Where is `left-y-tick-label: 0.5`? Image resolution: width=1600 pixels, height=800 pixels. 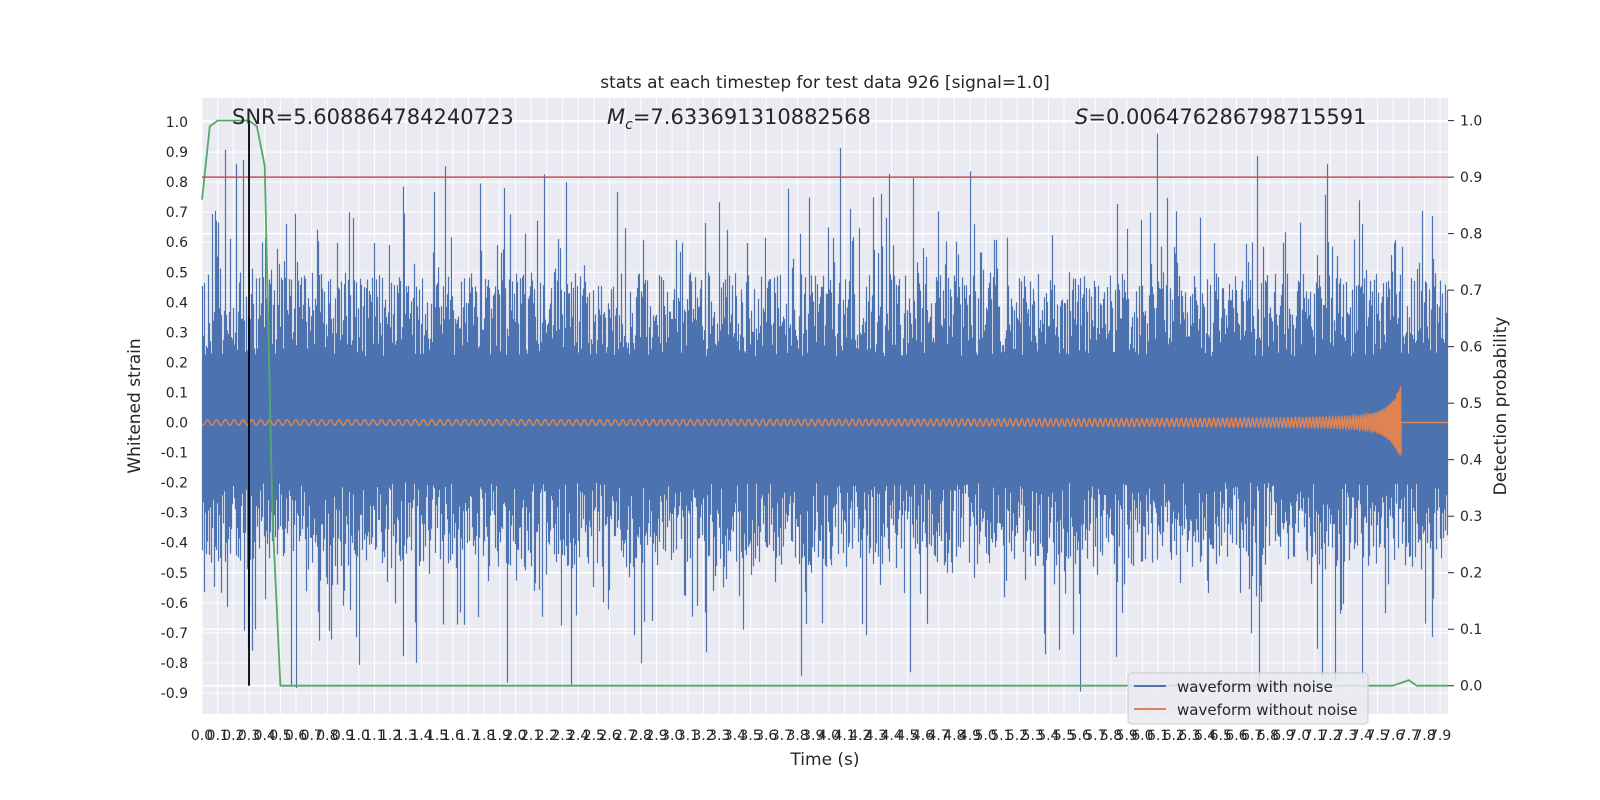 left-y-tick-label: 0.5 is located at coordinates (177, 273).